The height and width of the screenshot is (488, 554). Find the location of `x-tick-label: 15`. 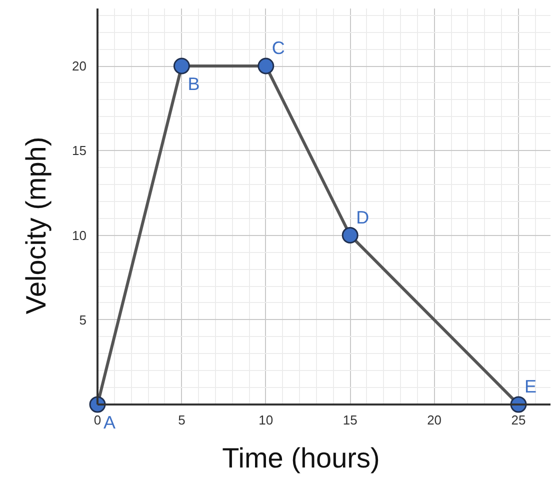

x-tick-label: 15 is located at coordinates (350, 420).